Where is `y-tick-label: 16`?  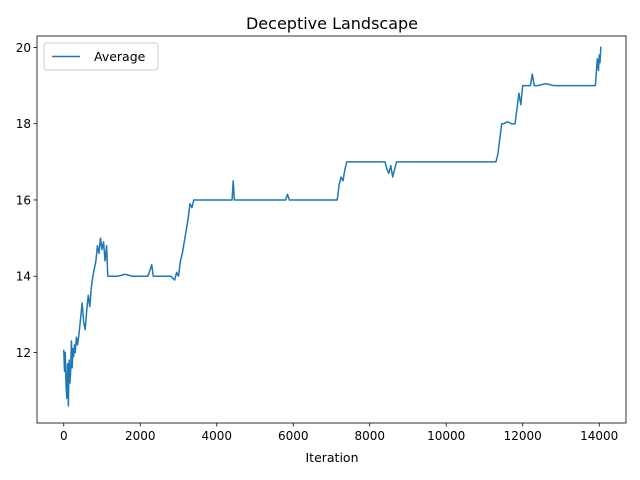 y-tick-label: 16 is located at coordinates (23, 200).